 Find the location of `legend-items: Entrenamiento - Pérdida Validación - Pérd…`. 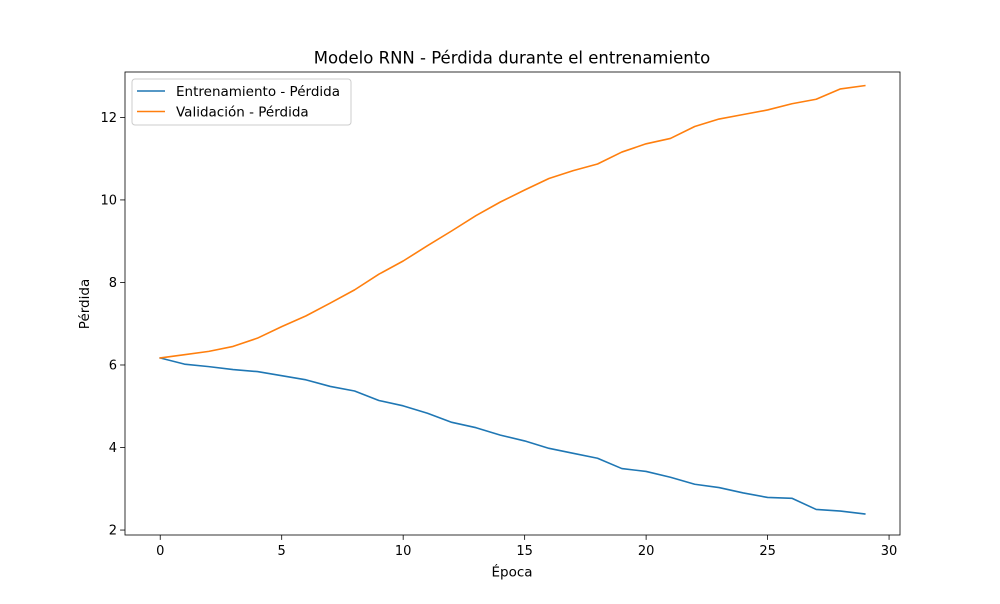

legend-items: Entrenamiento - Pérdida Validación - Pérd… is located at coordinates (238, 102).